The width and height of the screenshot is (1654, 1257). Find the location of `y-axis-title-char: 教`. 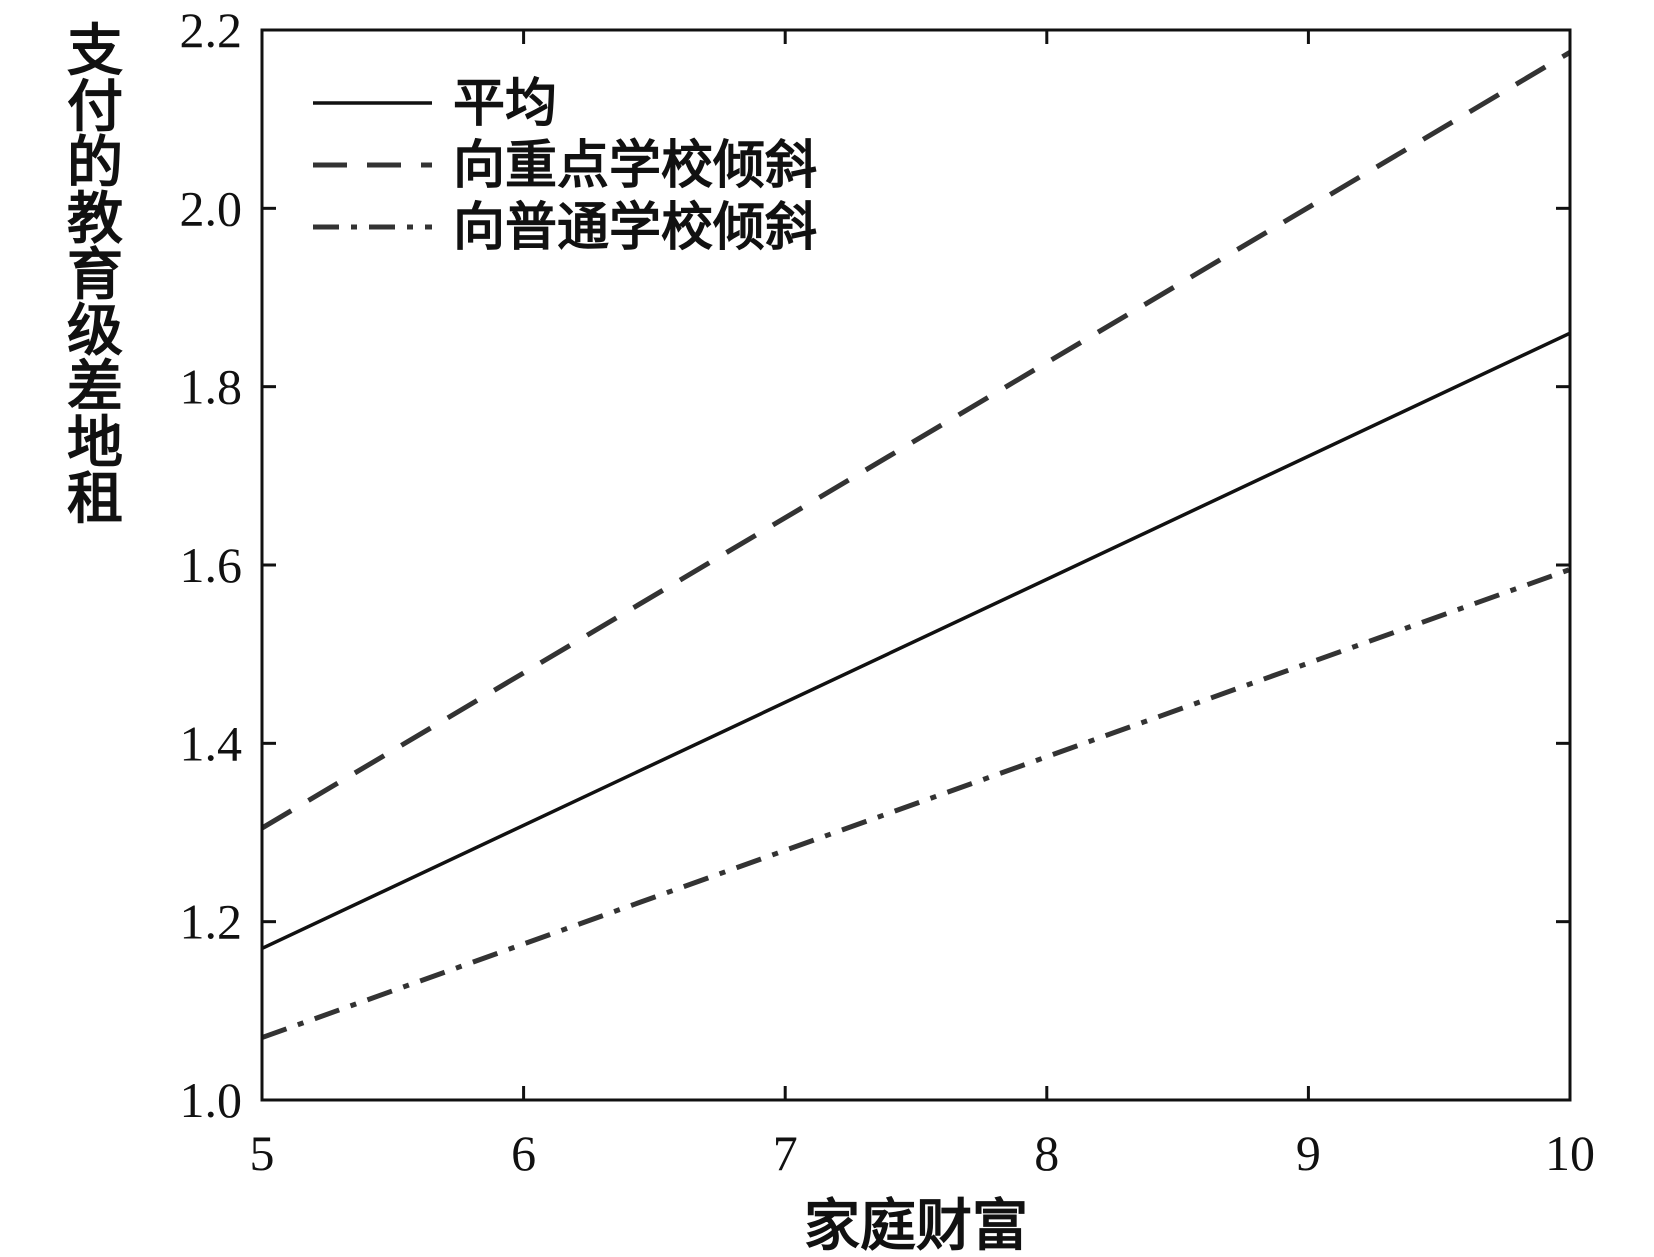

y-axis-title-char: 教 is located at coordinates (95, 219).